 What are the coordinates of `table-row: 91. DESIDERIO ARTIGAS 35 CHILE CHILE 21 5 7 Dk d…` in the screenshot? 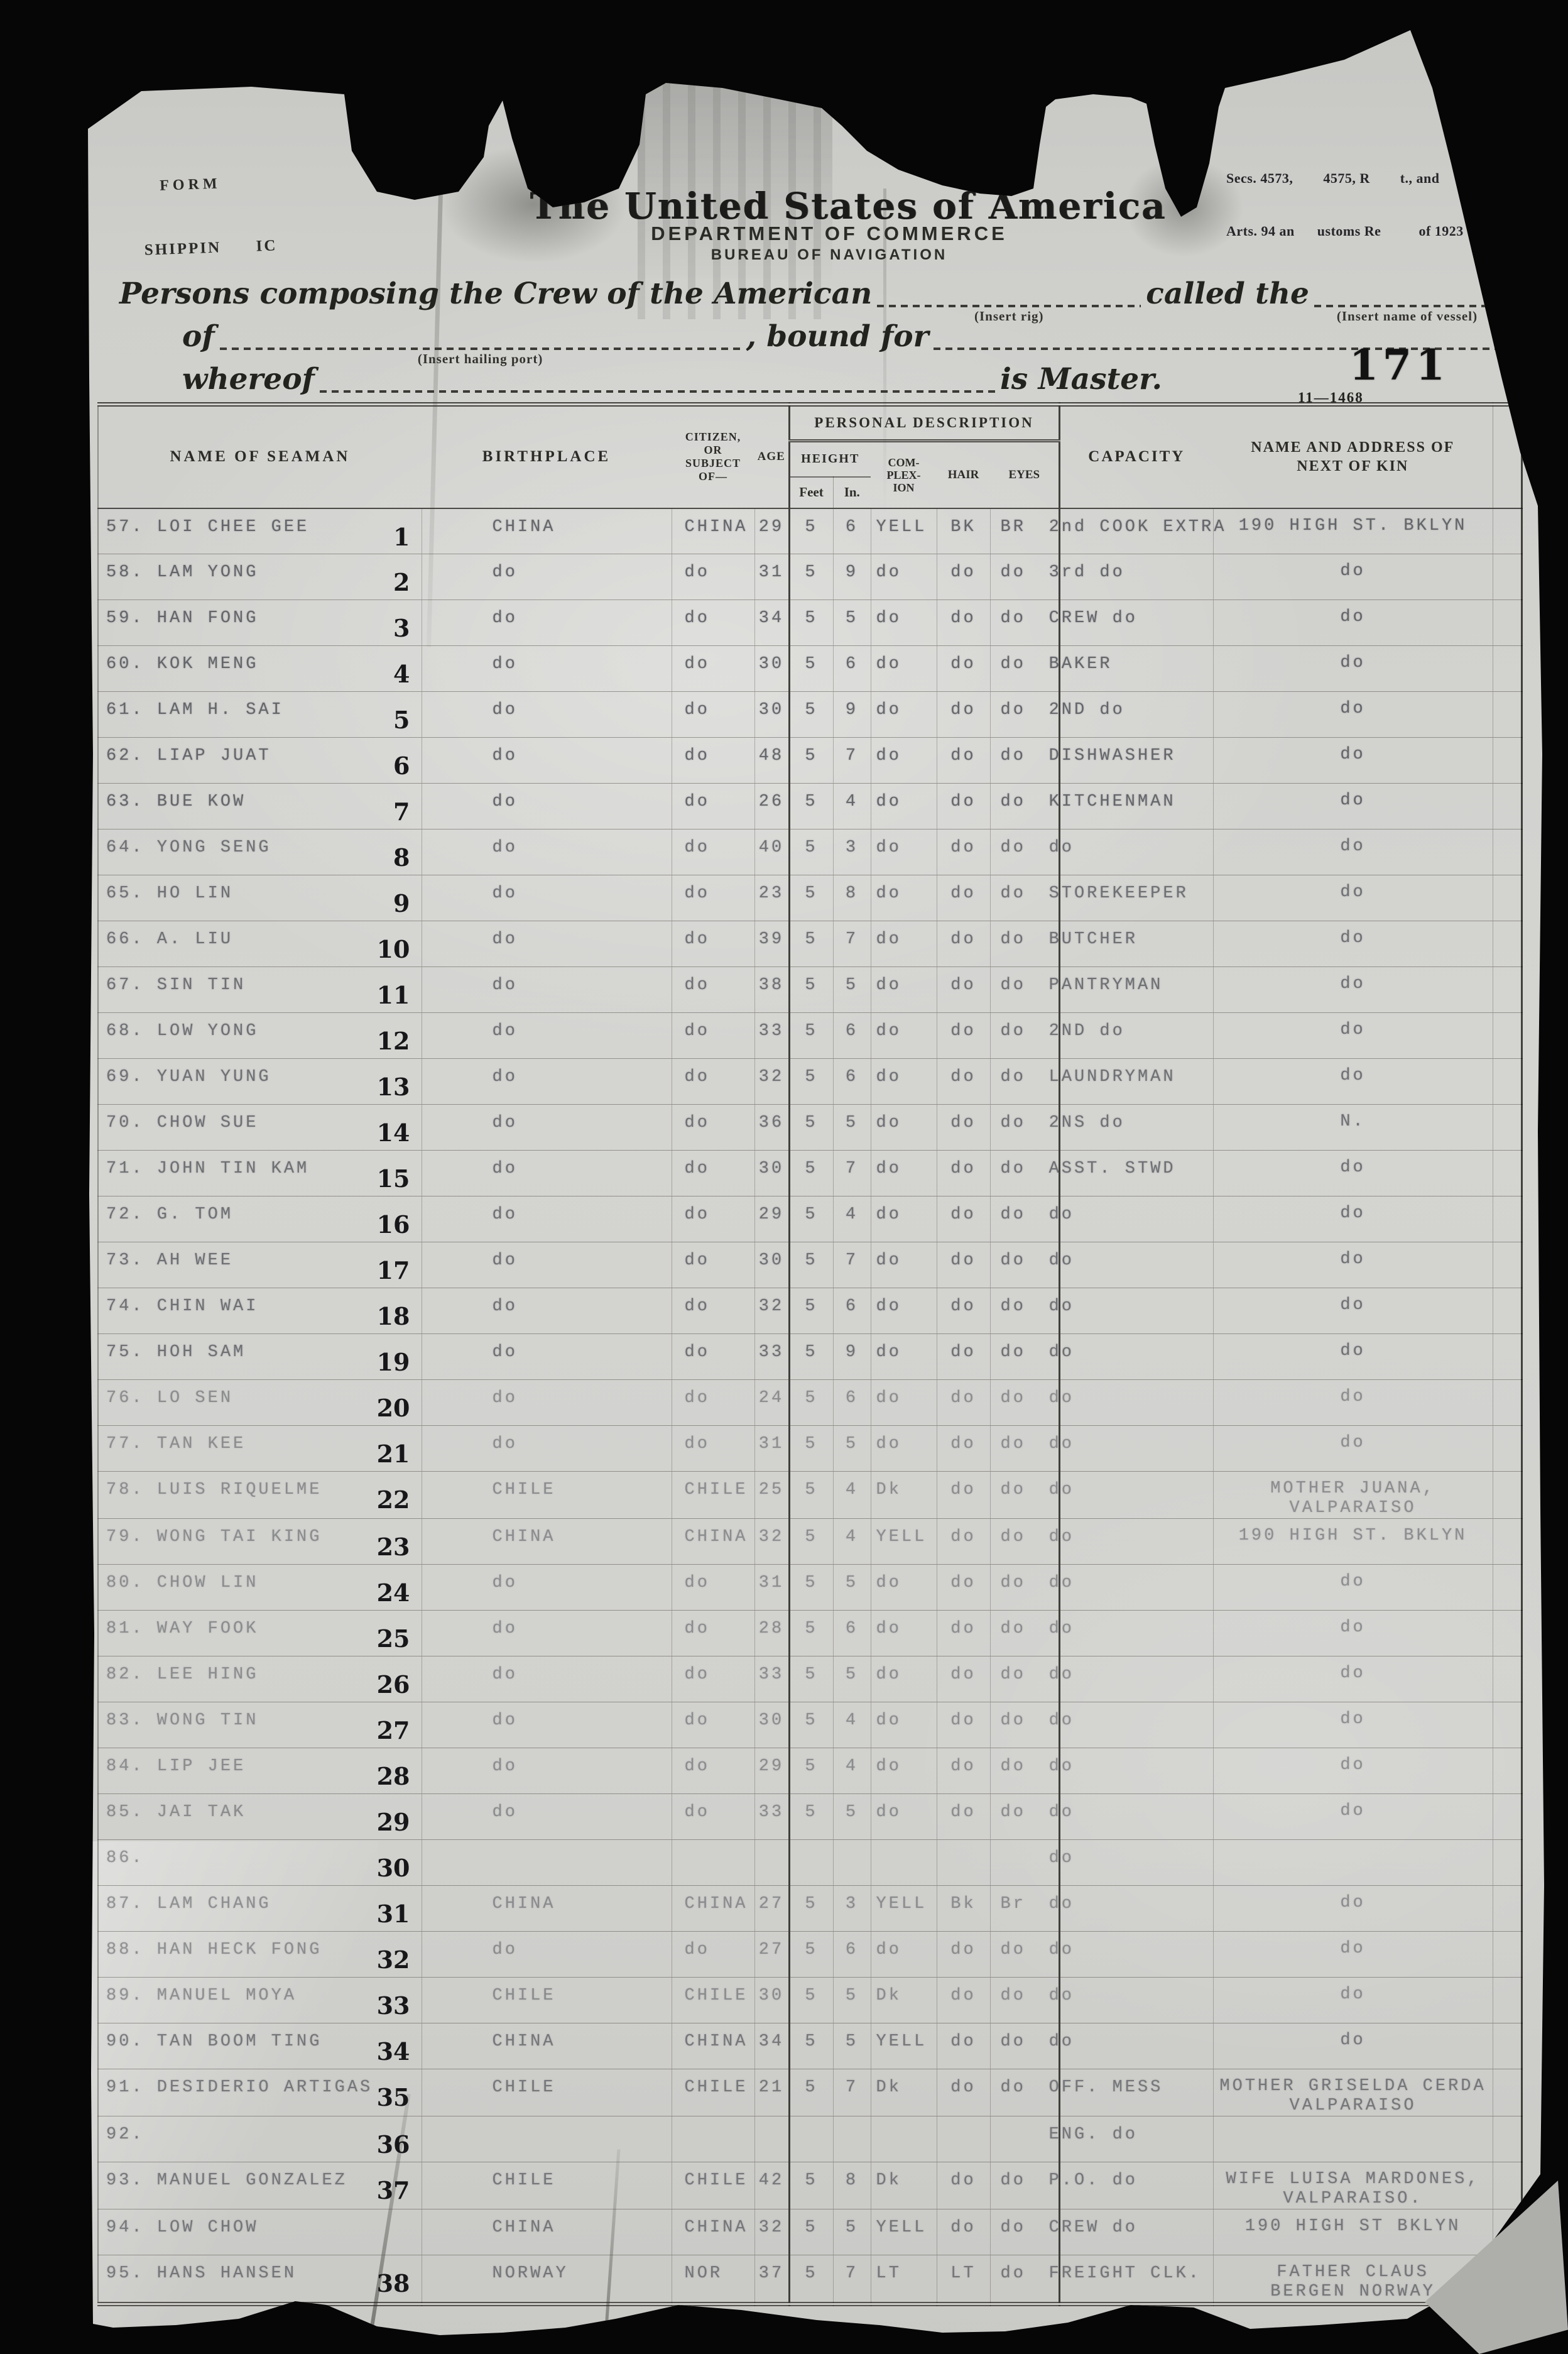 It's located at (810, 2092).